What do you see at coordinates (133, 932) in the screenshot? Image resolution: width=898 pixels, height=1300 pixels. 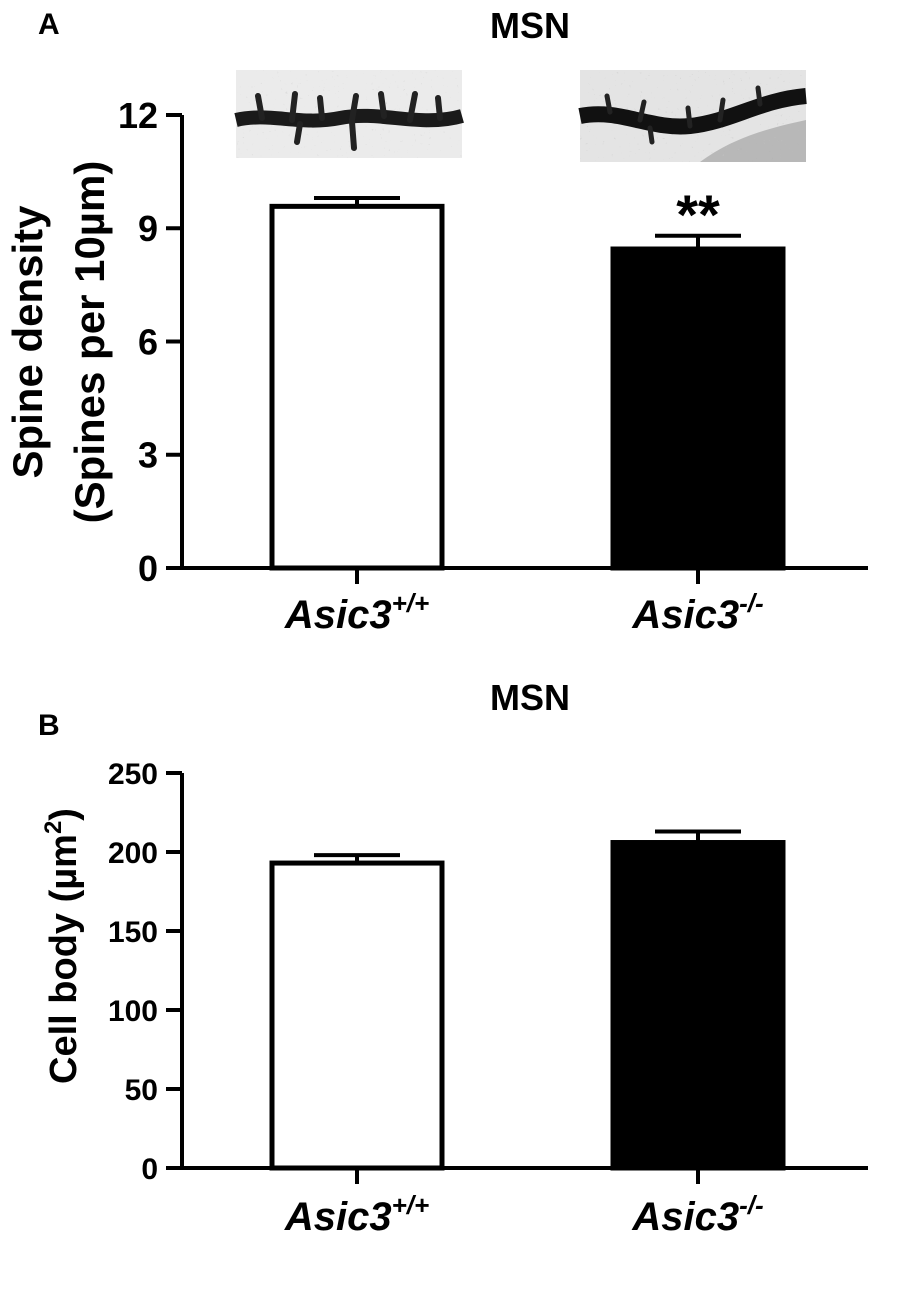 I see `panel-b-y-tick-label: 150` at bounding box center [133, 932].